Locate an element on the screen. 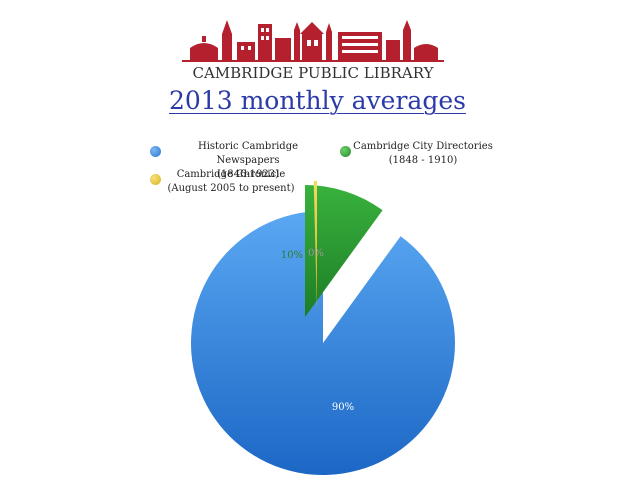  legend-swatch-newspapers is located at coordinates (155, 151).